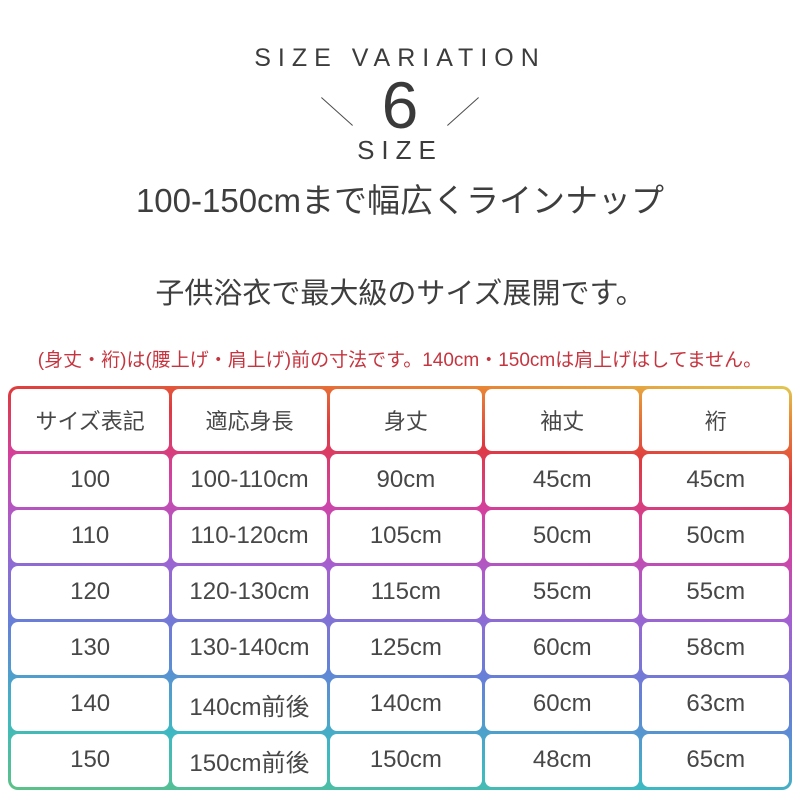 This screenshot has height=800, width=800. Describe the element at coordinates (249, 480) in the screenshot. I see `table-cell: 100-110cm` at that location.